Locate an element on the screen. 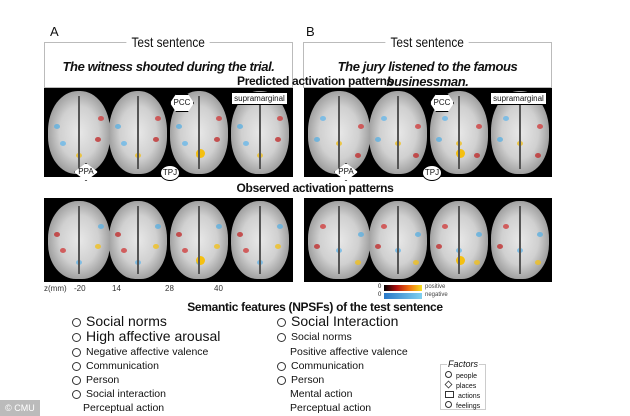  sentence-a: The witness shouted during the trial. is located at coordinates (168, 66).